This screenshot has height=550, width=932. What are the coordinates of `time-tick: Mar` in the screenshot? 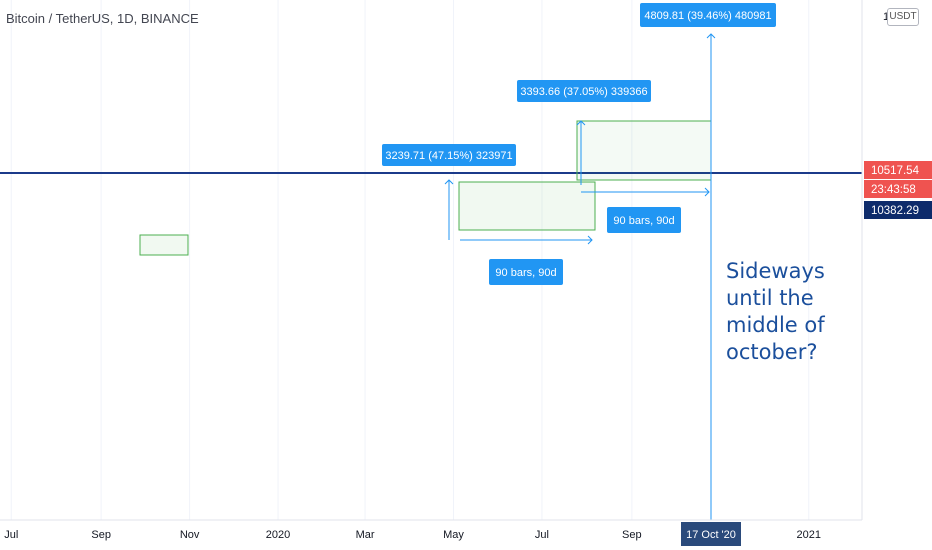 It's located at (365, 535).